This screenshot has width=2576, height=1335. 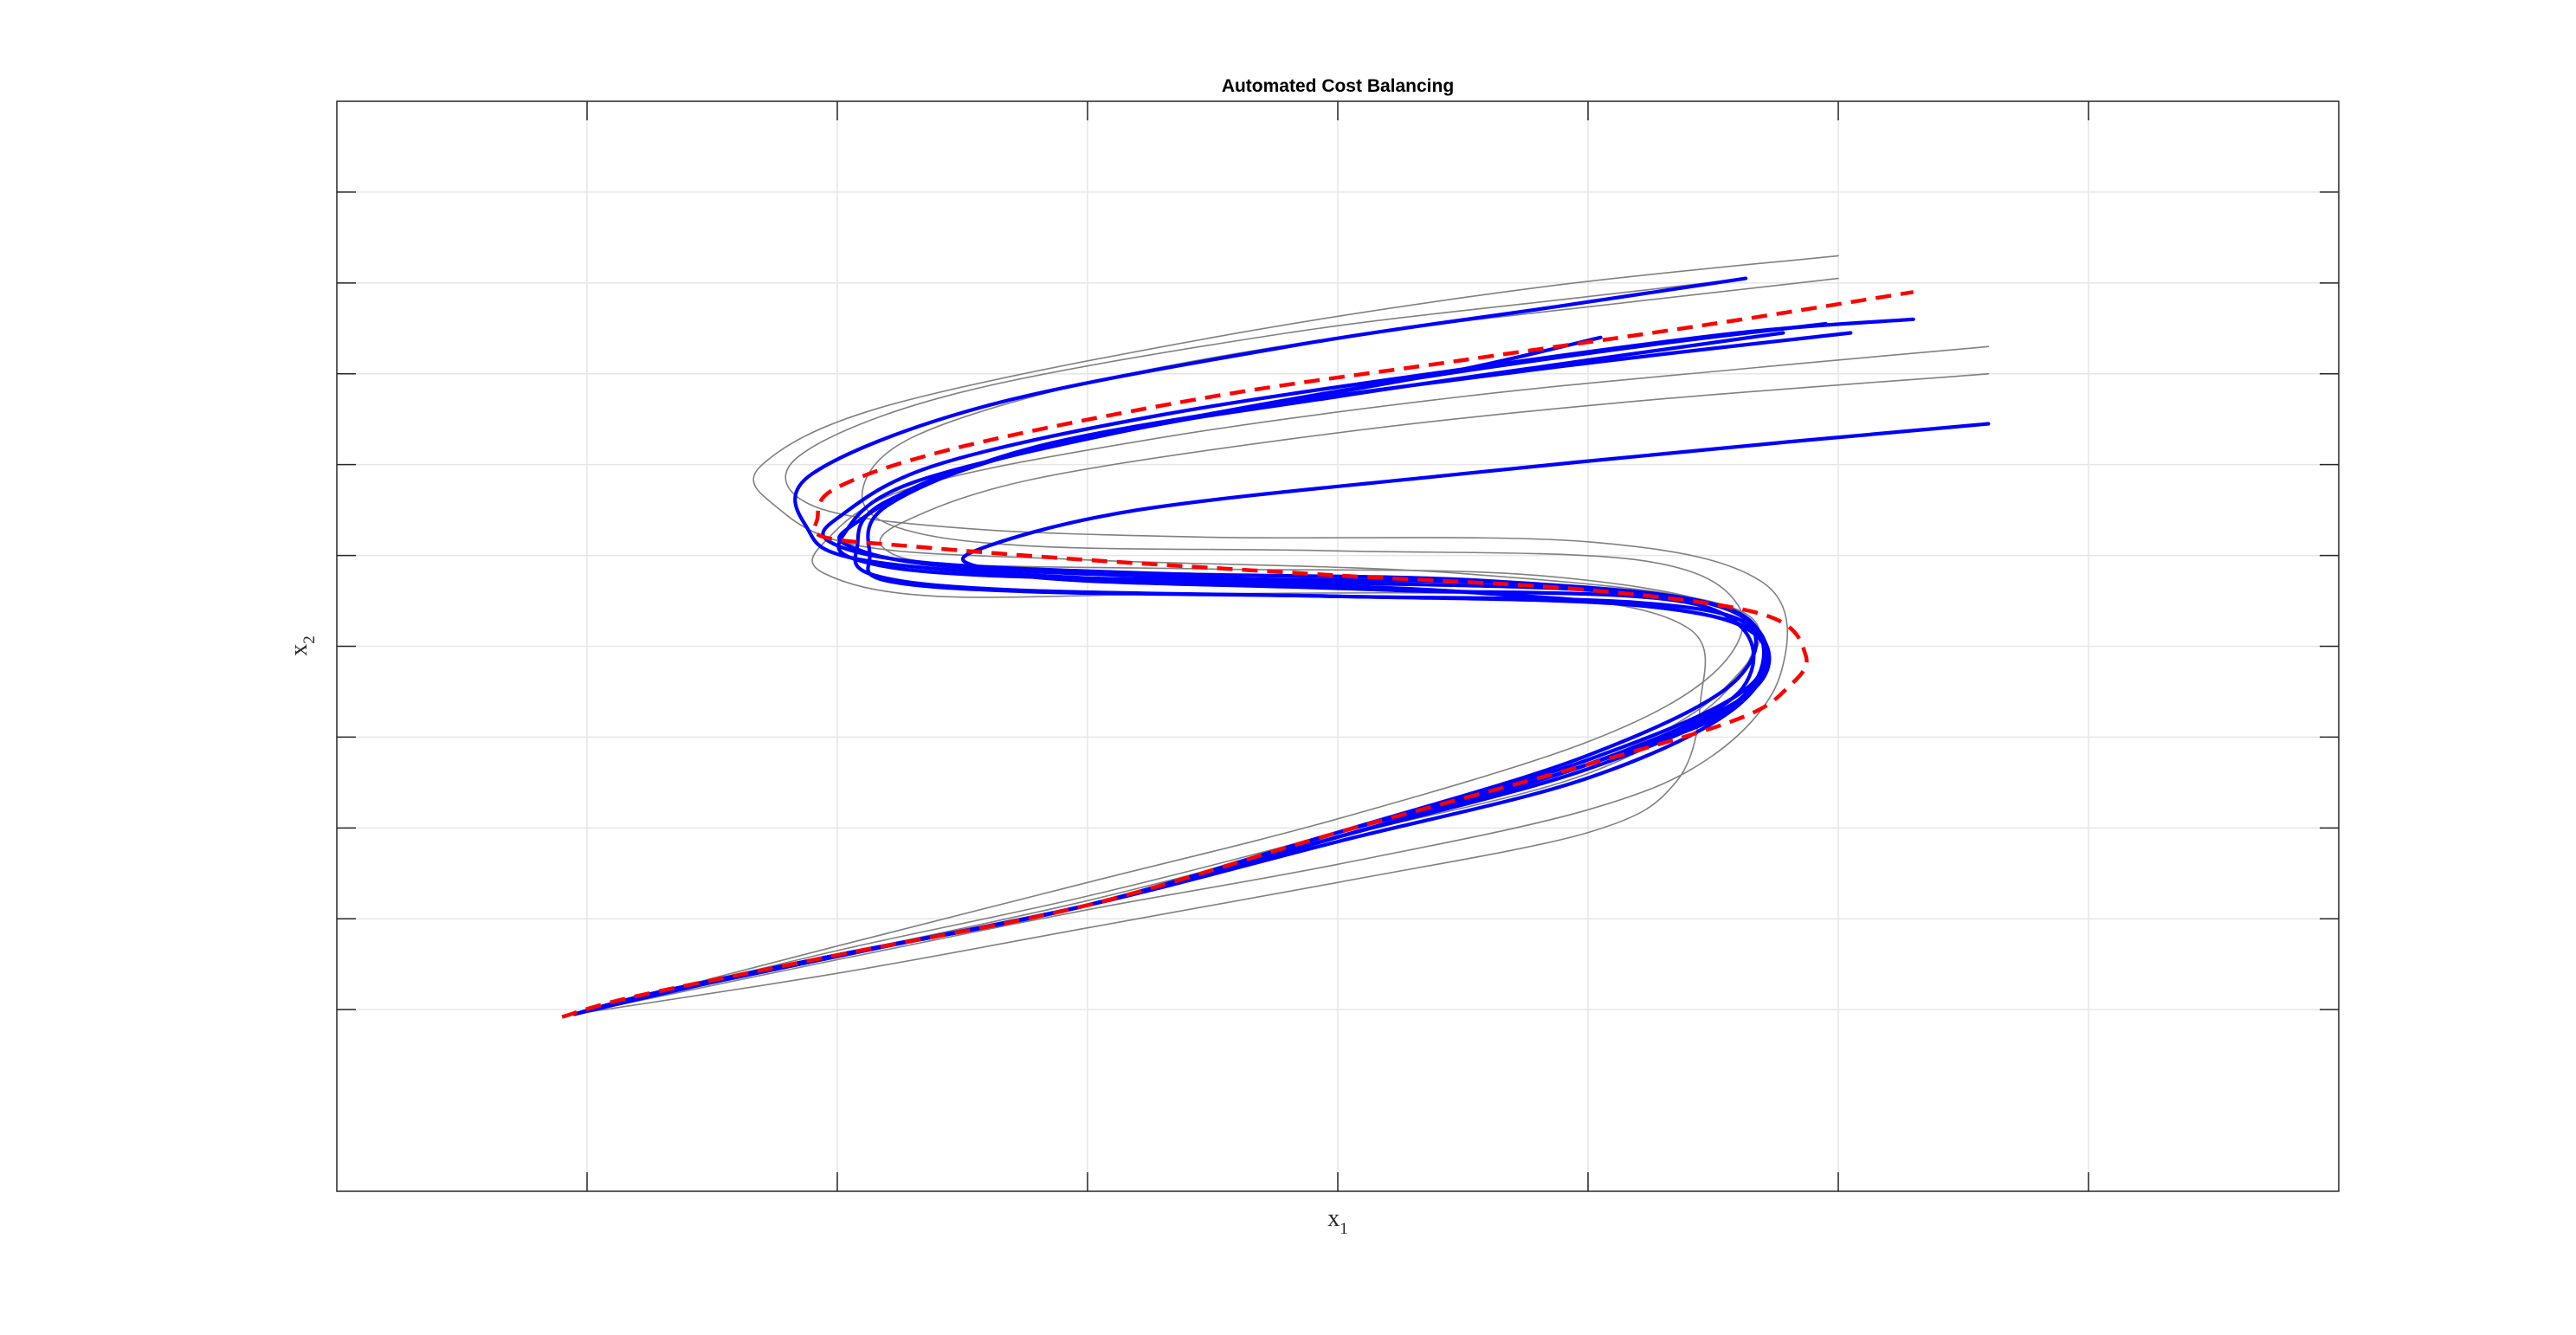 What do you see at coordinates (1333, 1219) in the screenshot?
I see `x-axis-label-main: x` at bounding box center [1333, 1219].